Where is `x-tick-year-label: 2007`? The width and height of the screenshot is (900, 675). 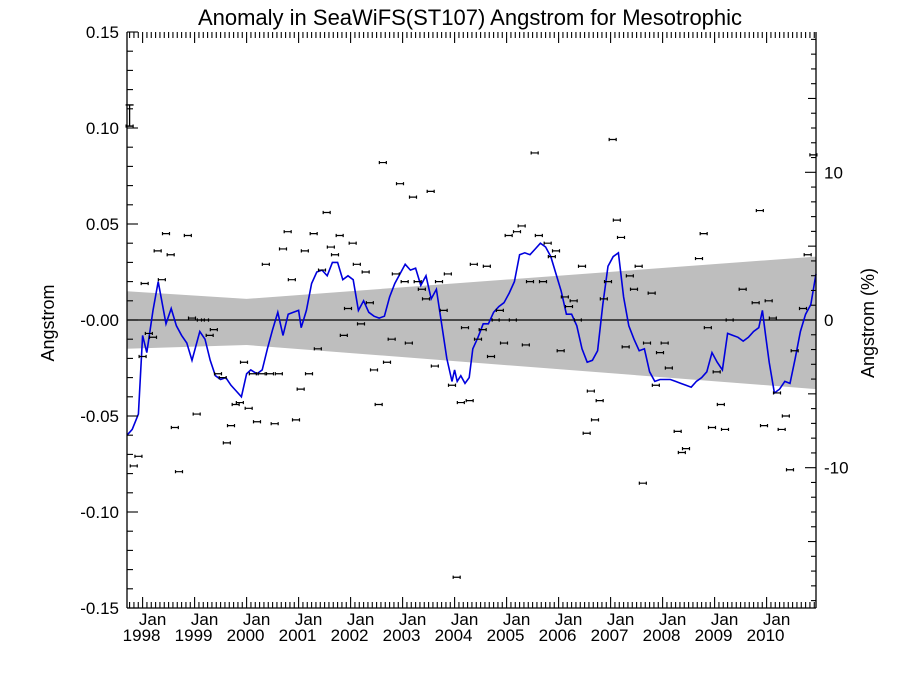 x-tick-year-label: 2007 is located at coordinates (610, 635).